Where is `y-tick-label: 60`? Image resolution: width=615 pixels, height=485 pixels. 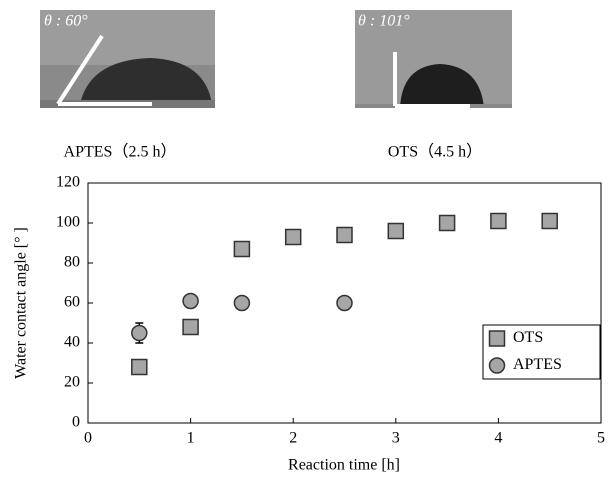 y-tick-label: 60 is located at coordinates (72, 302).